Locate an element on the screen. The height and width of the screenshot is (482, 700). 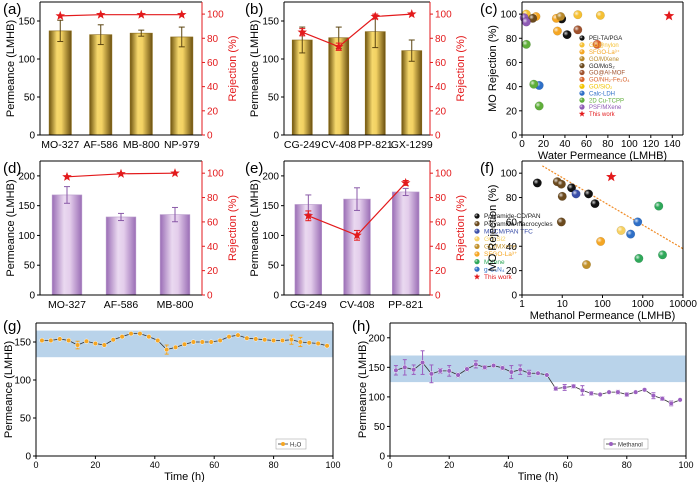
legend-label: GO/MXene is located at coordinates (604, 60).